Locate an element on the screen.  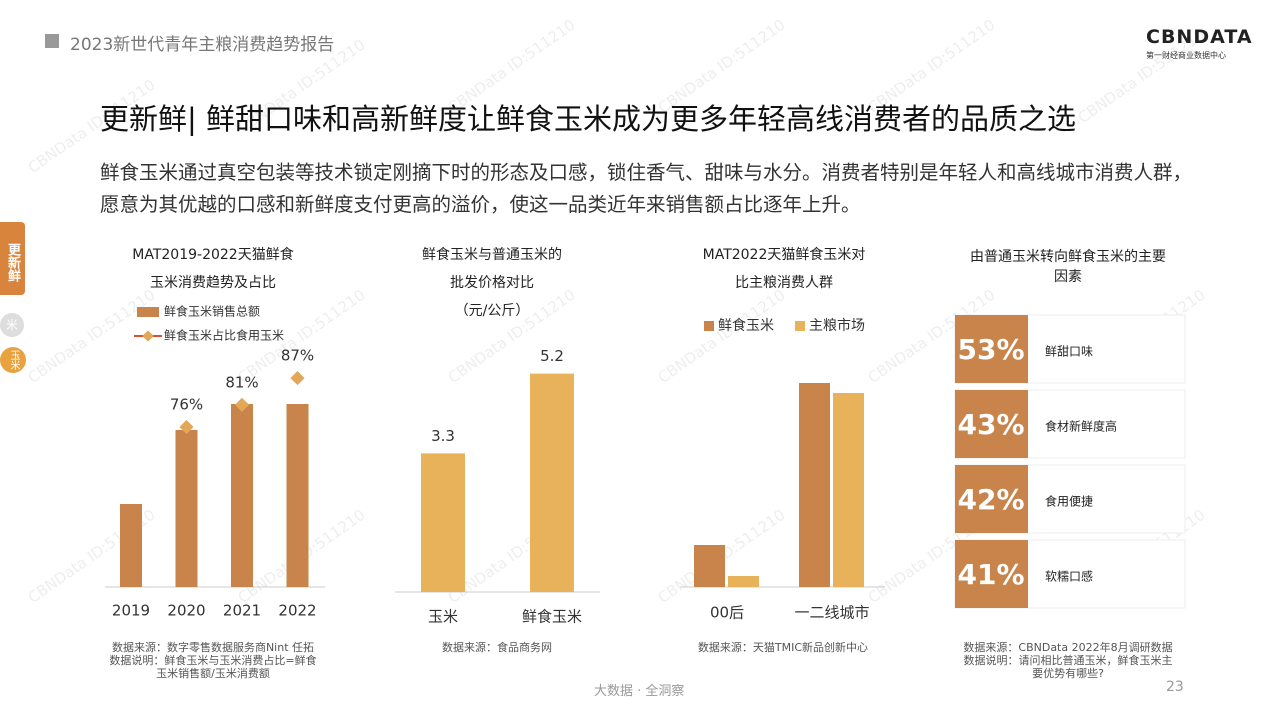
x-tick-label: 鲜食玉米 is located at coordinates (552, 617).